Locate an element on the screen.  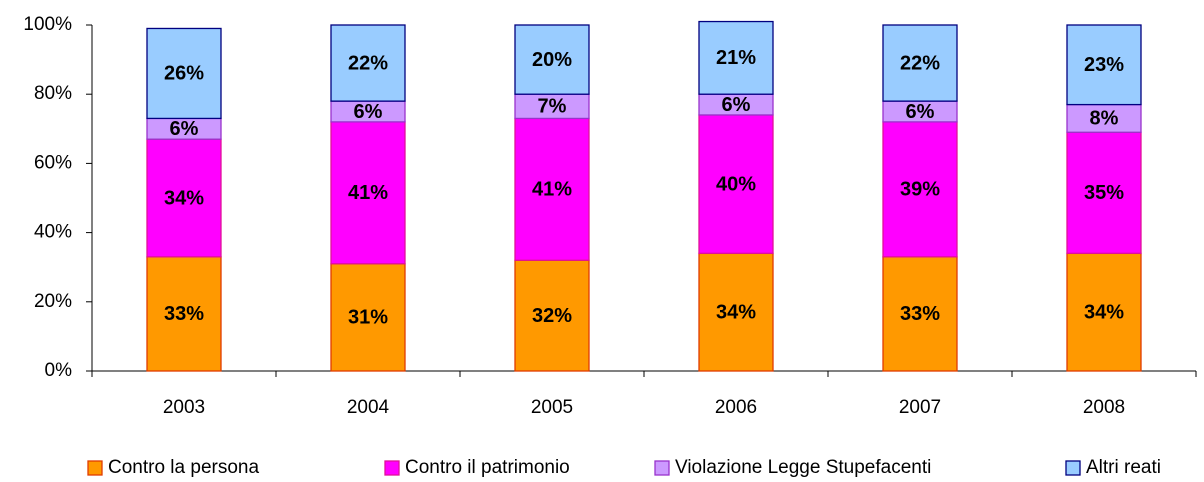
data-label: 32% is located at coordinates (552, 316).